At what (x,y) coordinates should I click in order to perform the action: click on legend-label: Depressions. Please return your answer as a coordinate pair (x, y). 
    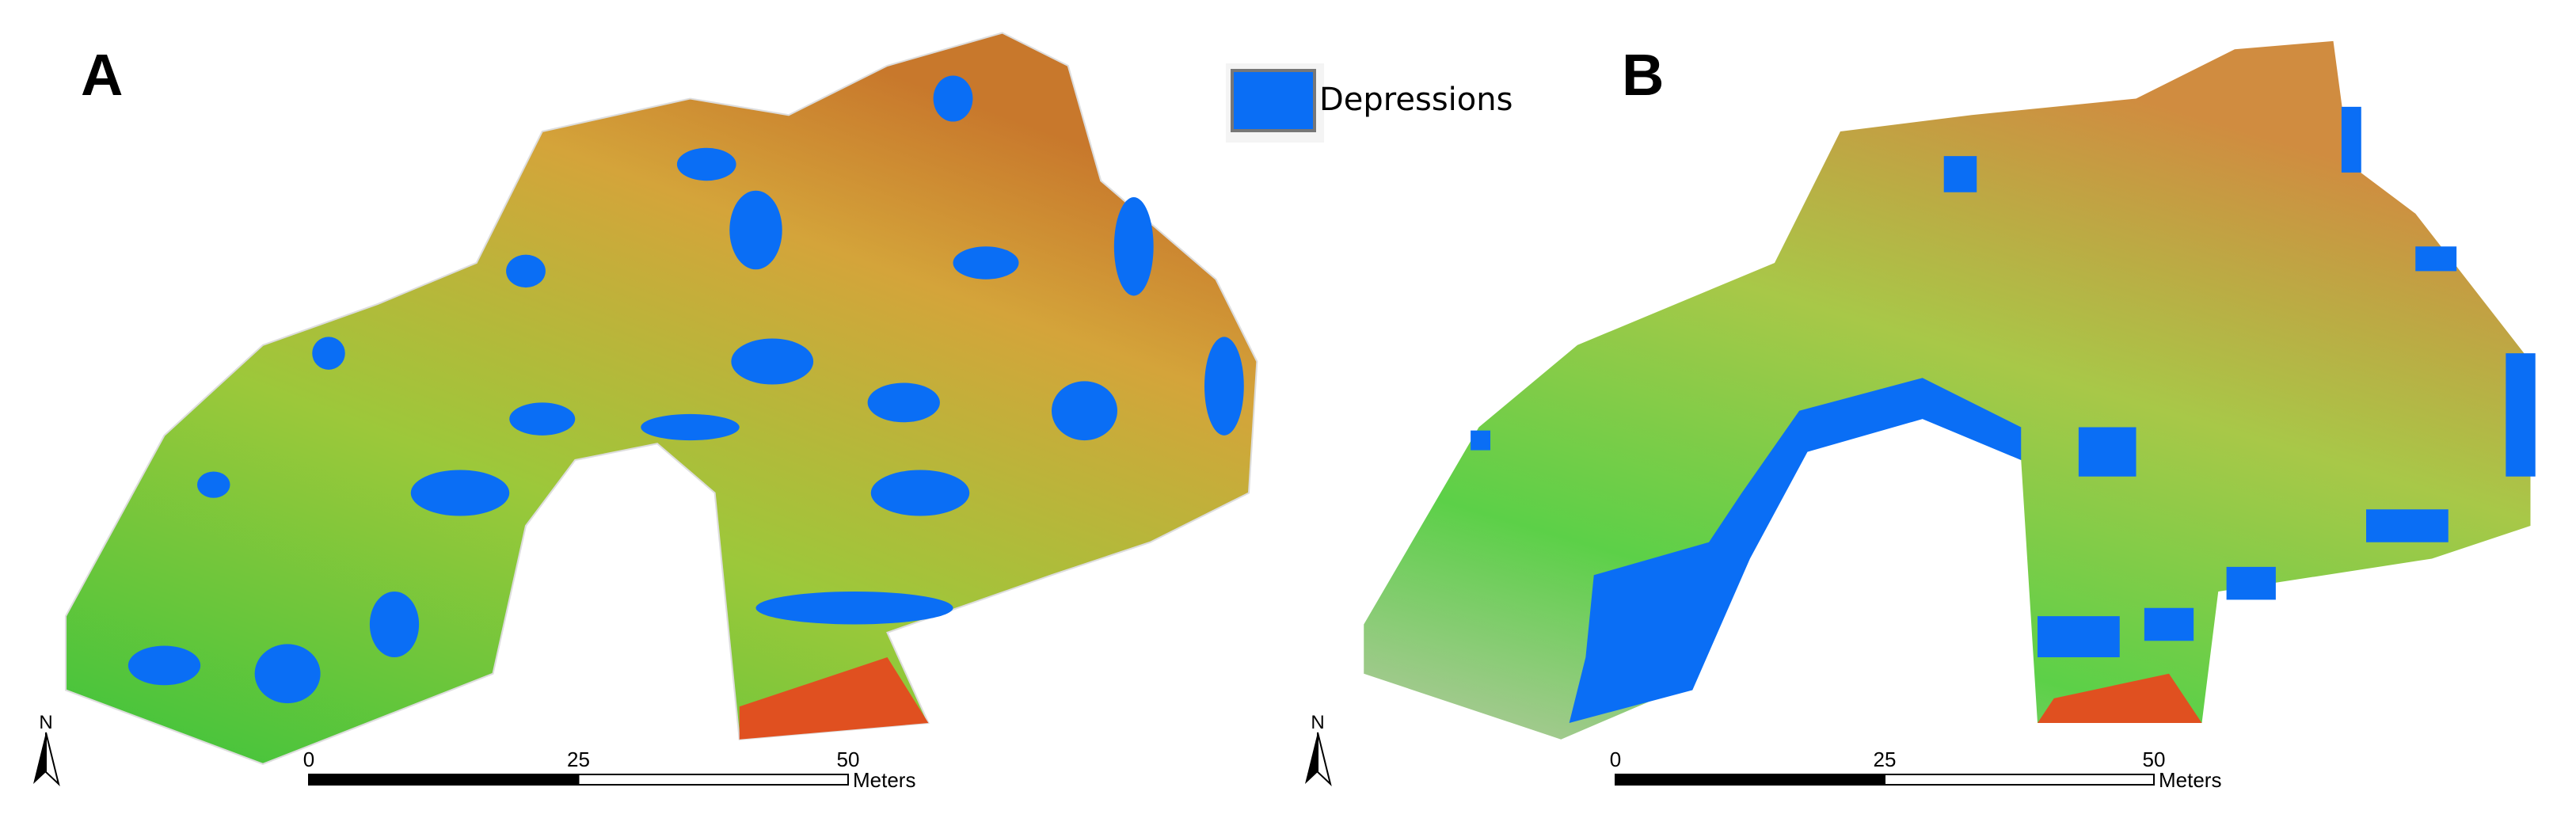
    Looking at the image, I should click on (1415, 100).